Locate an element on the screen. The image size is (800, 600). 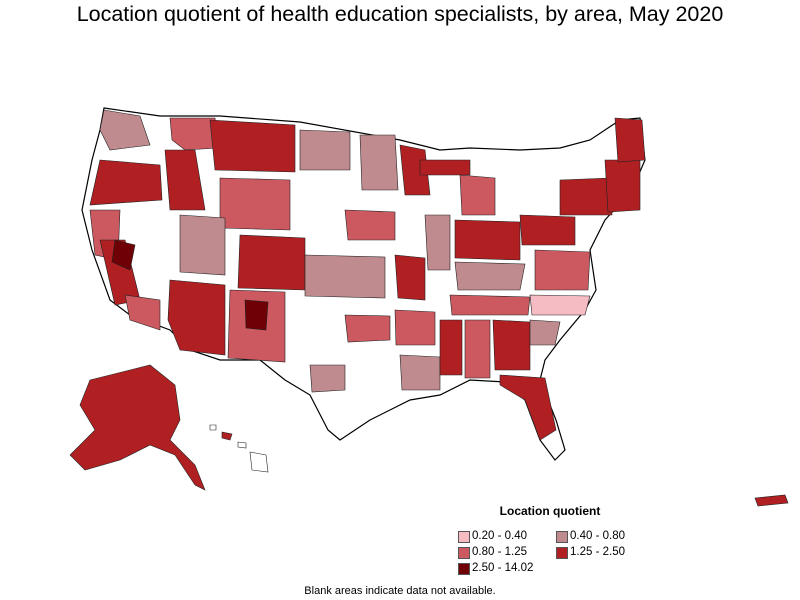
region-missouri is located at coordinates (410, 277).